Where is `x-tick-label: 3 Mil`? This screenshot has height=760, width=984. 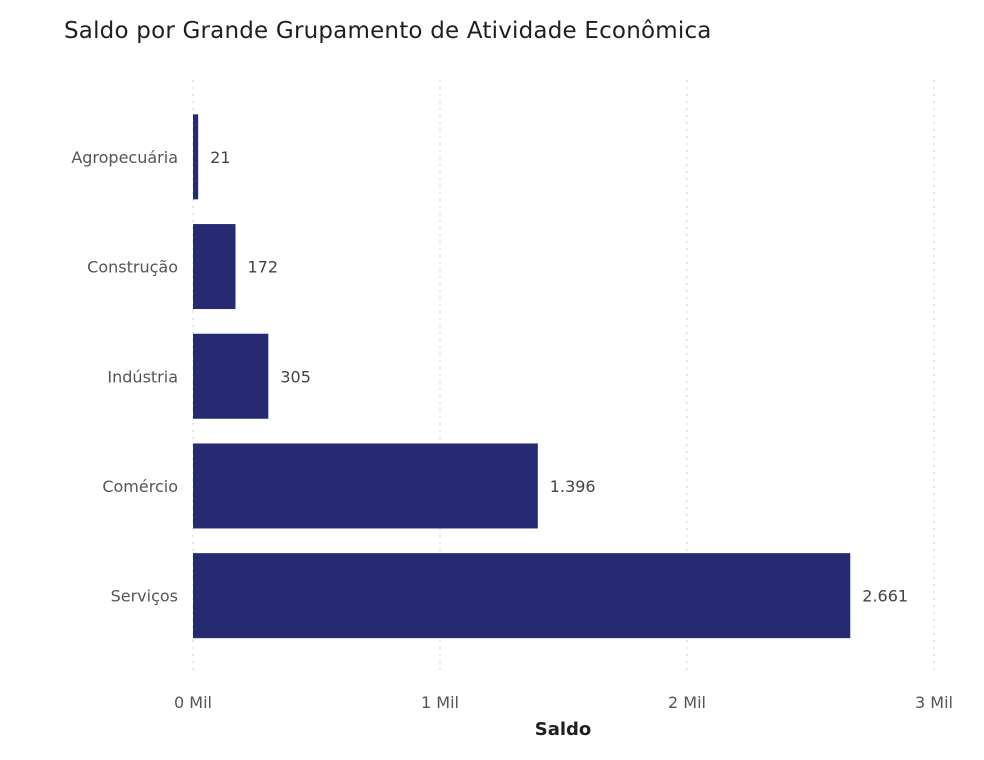
x-tick-label: 3 Mil is located at coordinates (934, 702).